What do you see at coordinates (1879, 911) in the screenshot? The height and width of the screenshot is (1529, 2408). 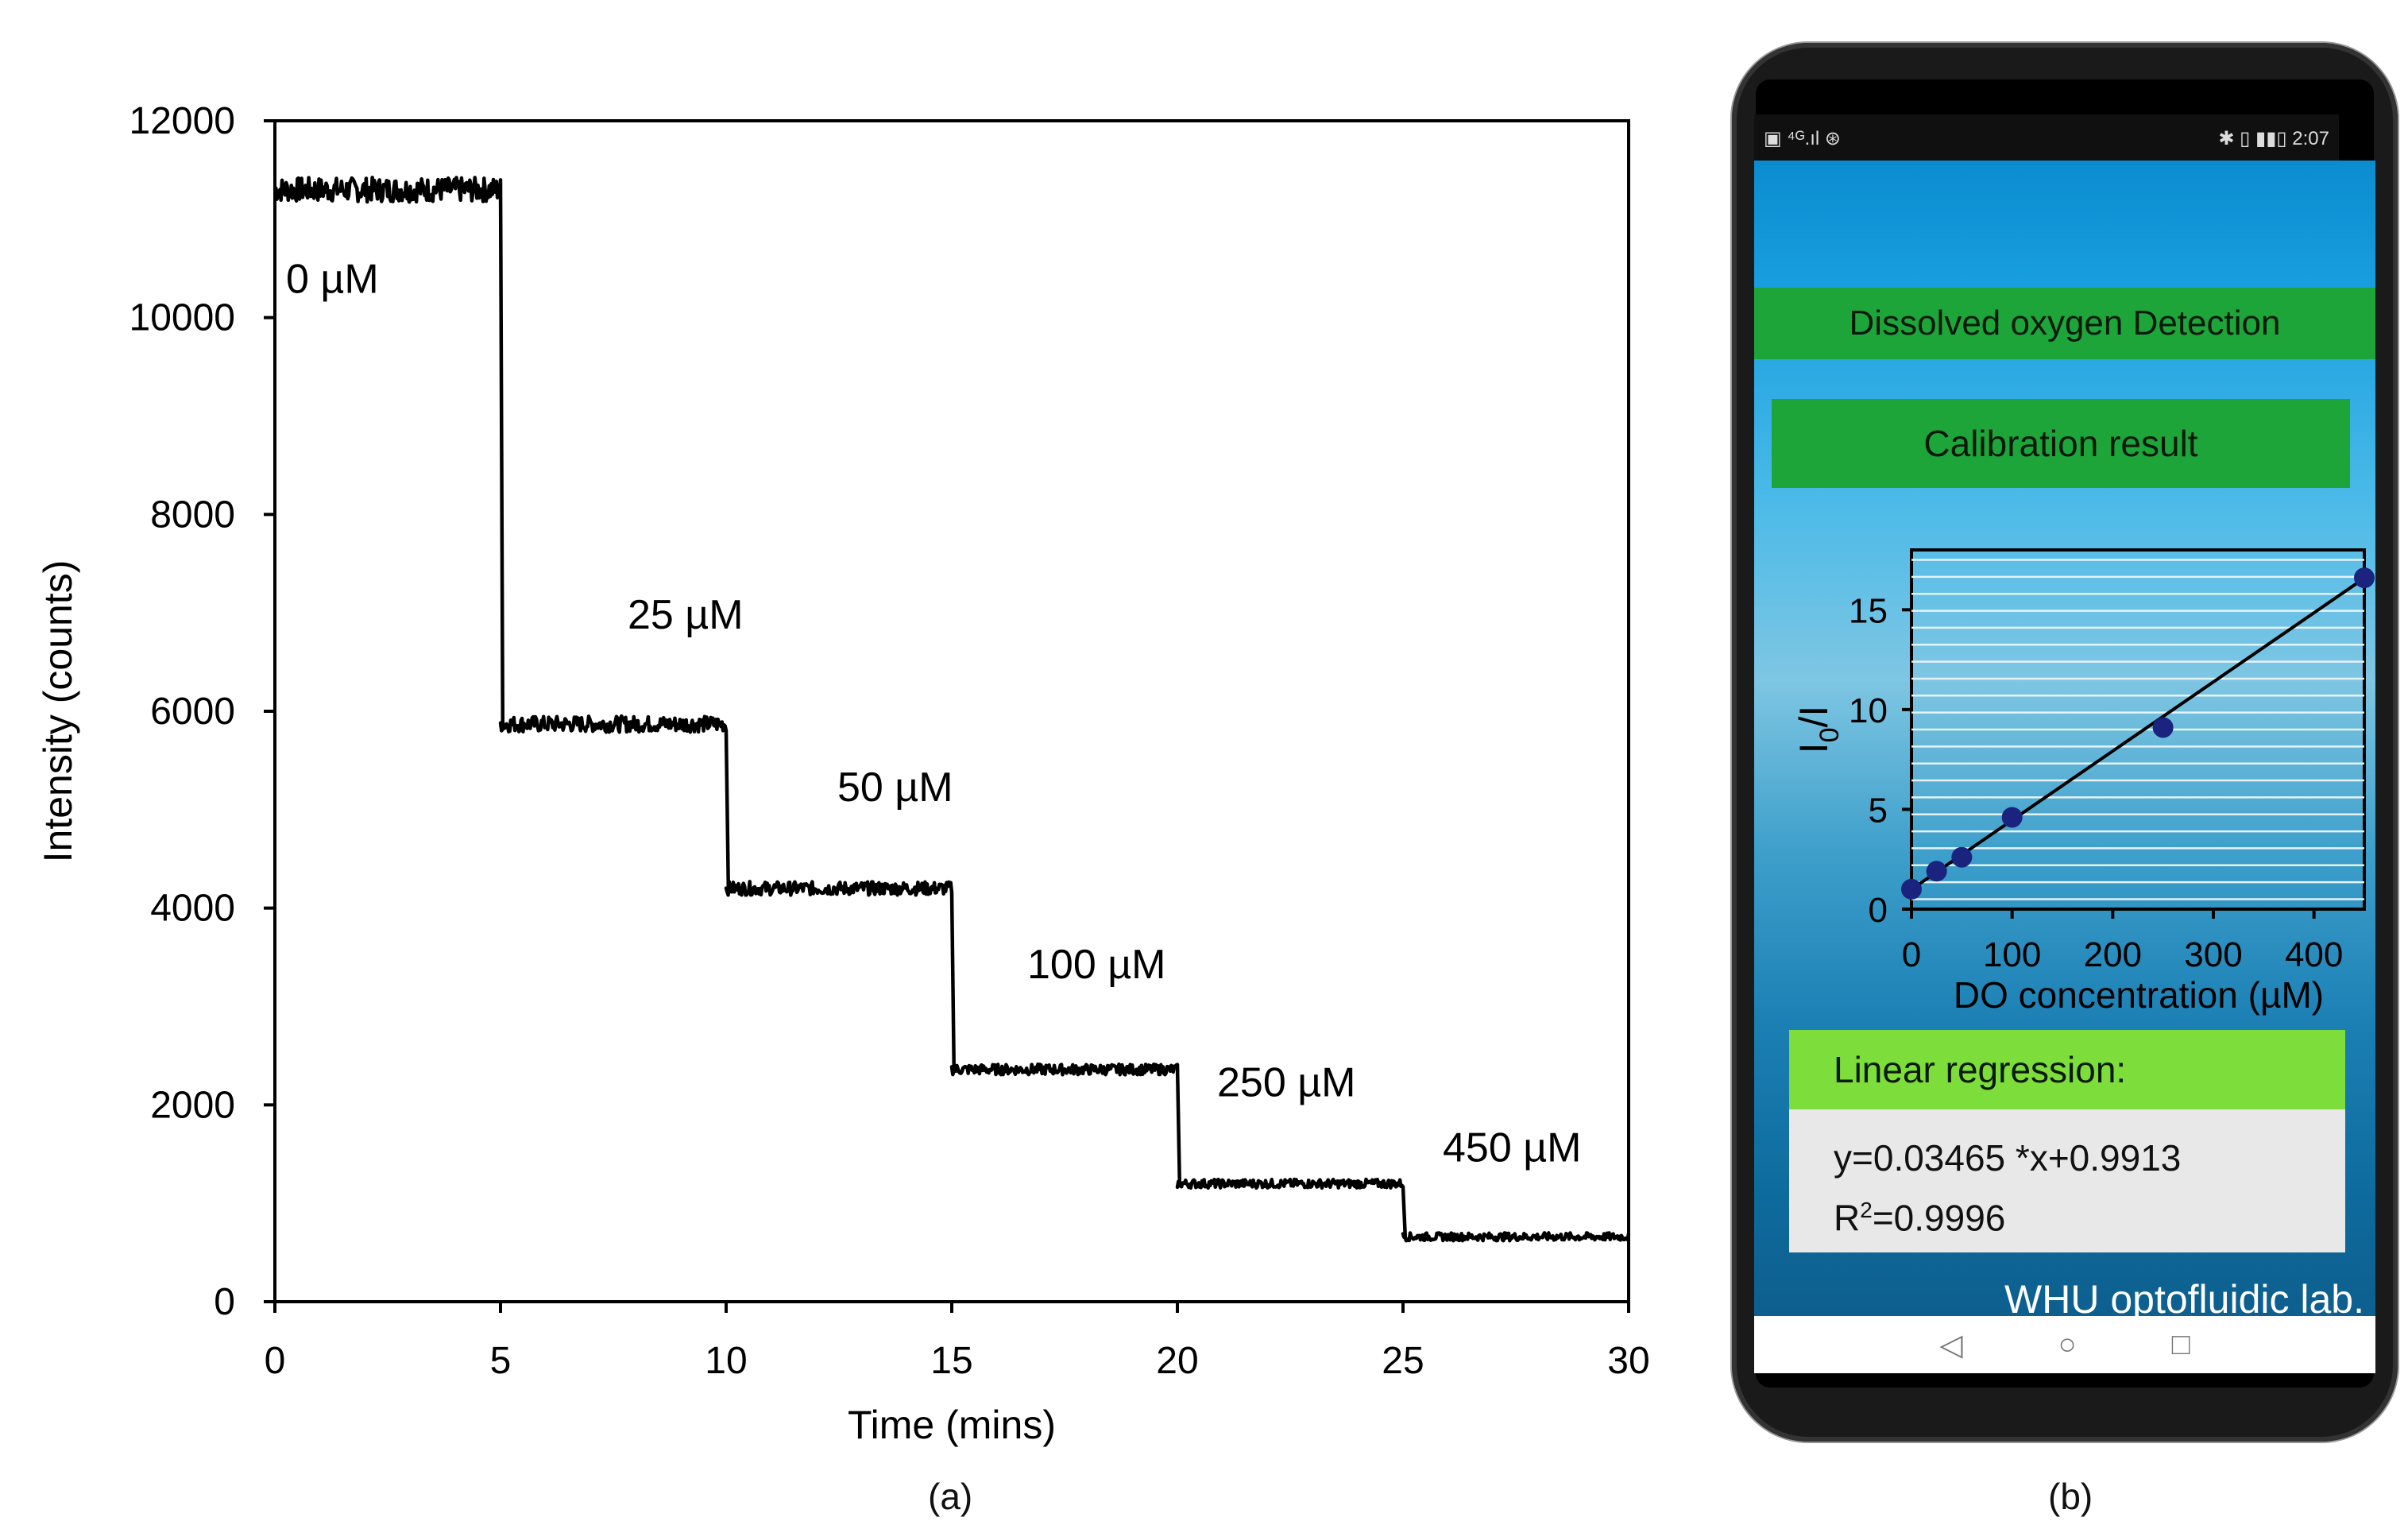 I see `calibration-y-tick-label: 0` at bounding box center [1879, 911].